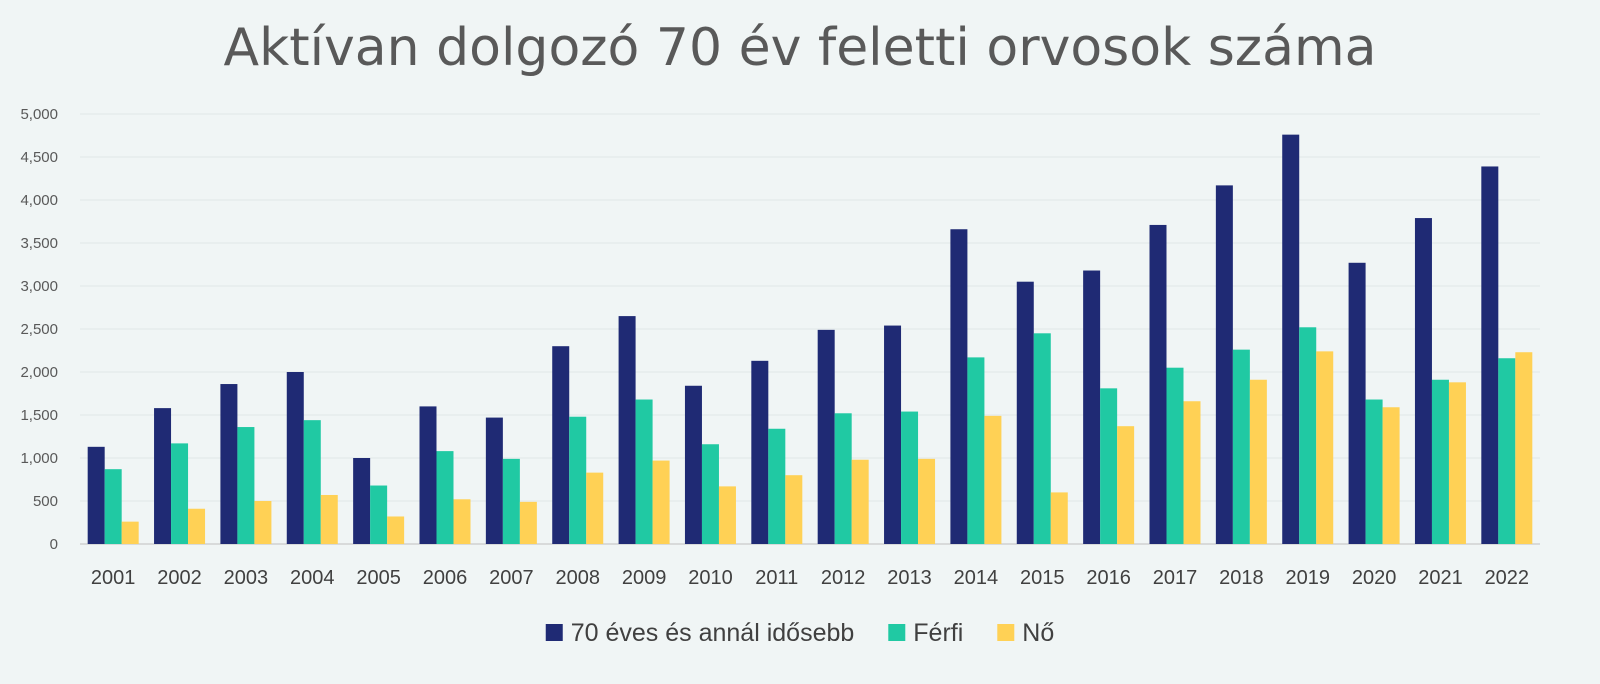 Image resolution: width=1600 pixels, height=684 pixels. What do you see at coordinates (1038, 633) in the screenshot?
I see `legend-label: Nő` at bounding box center [1038, 633].